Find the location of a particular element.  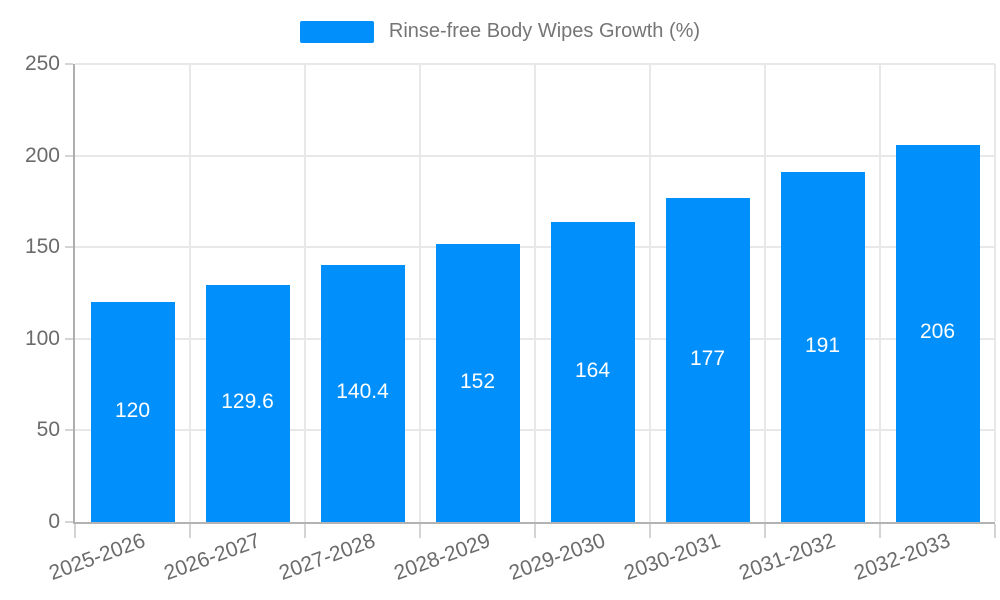

bar-2032-2033: 206 is located at coordinates (937, 333).